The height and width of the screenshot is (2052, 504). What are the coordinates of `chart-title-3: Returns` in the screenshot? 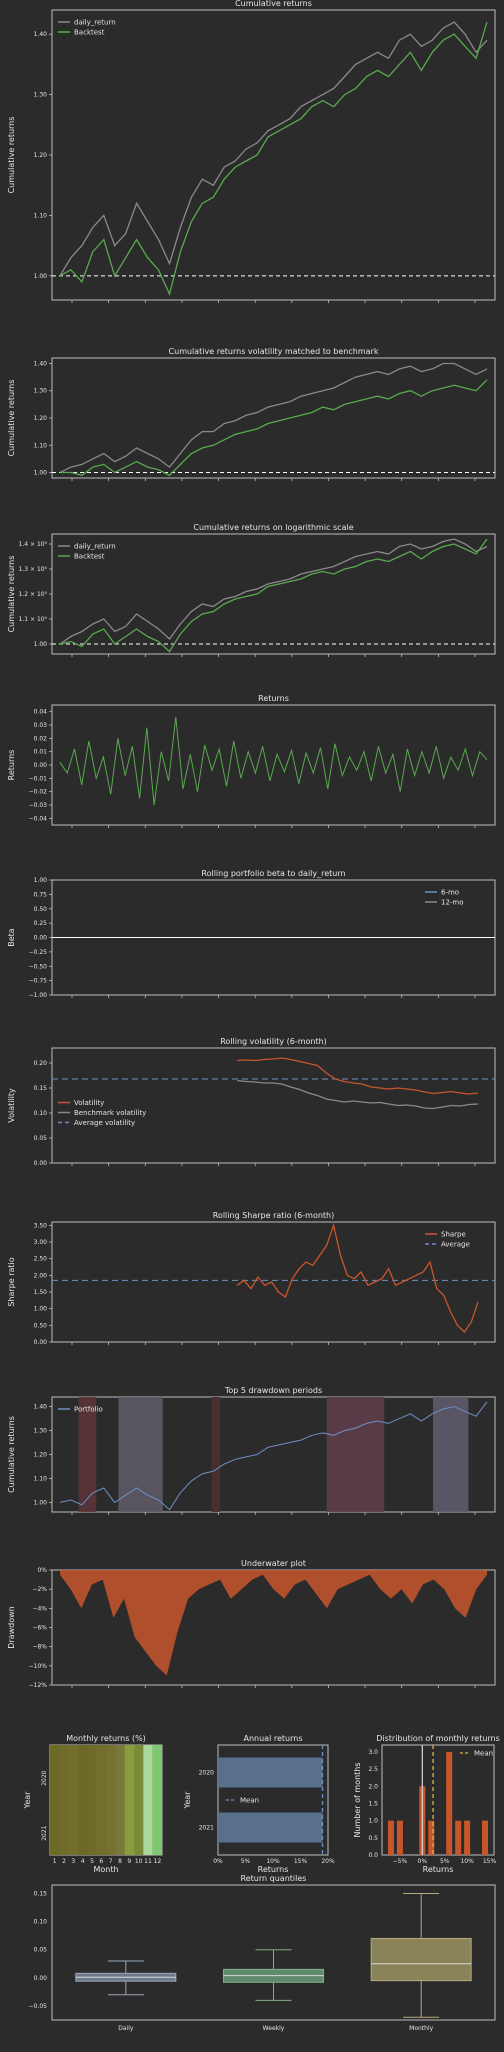 It's located at (273, 698).